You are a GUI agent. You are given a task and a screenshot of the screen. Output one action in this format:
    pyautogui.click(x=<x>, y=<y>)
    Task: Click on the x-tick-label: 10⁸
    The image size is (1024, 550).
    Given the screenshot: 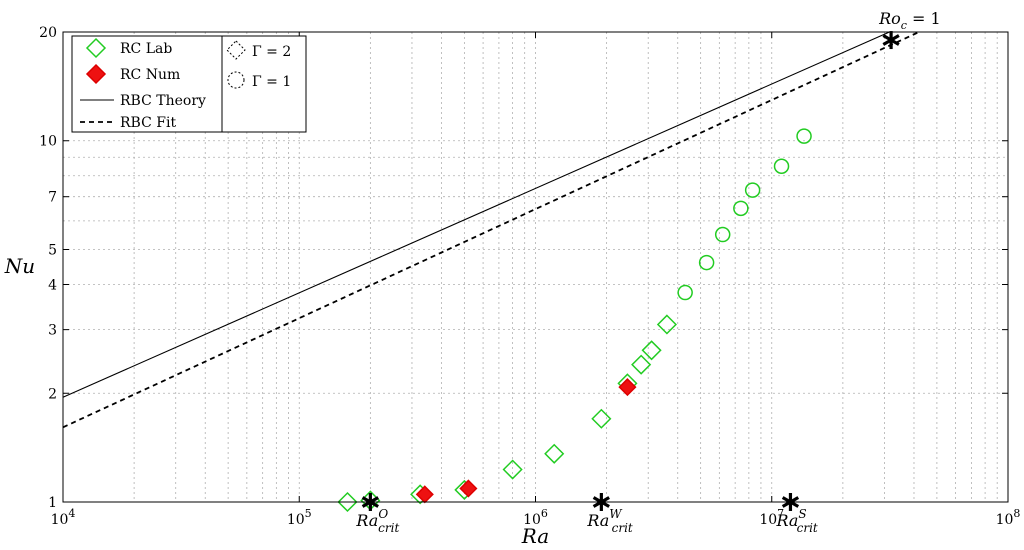 What is the action you would take?
    pyautogui.click(x=1008, y=517)
    